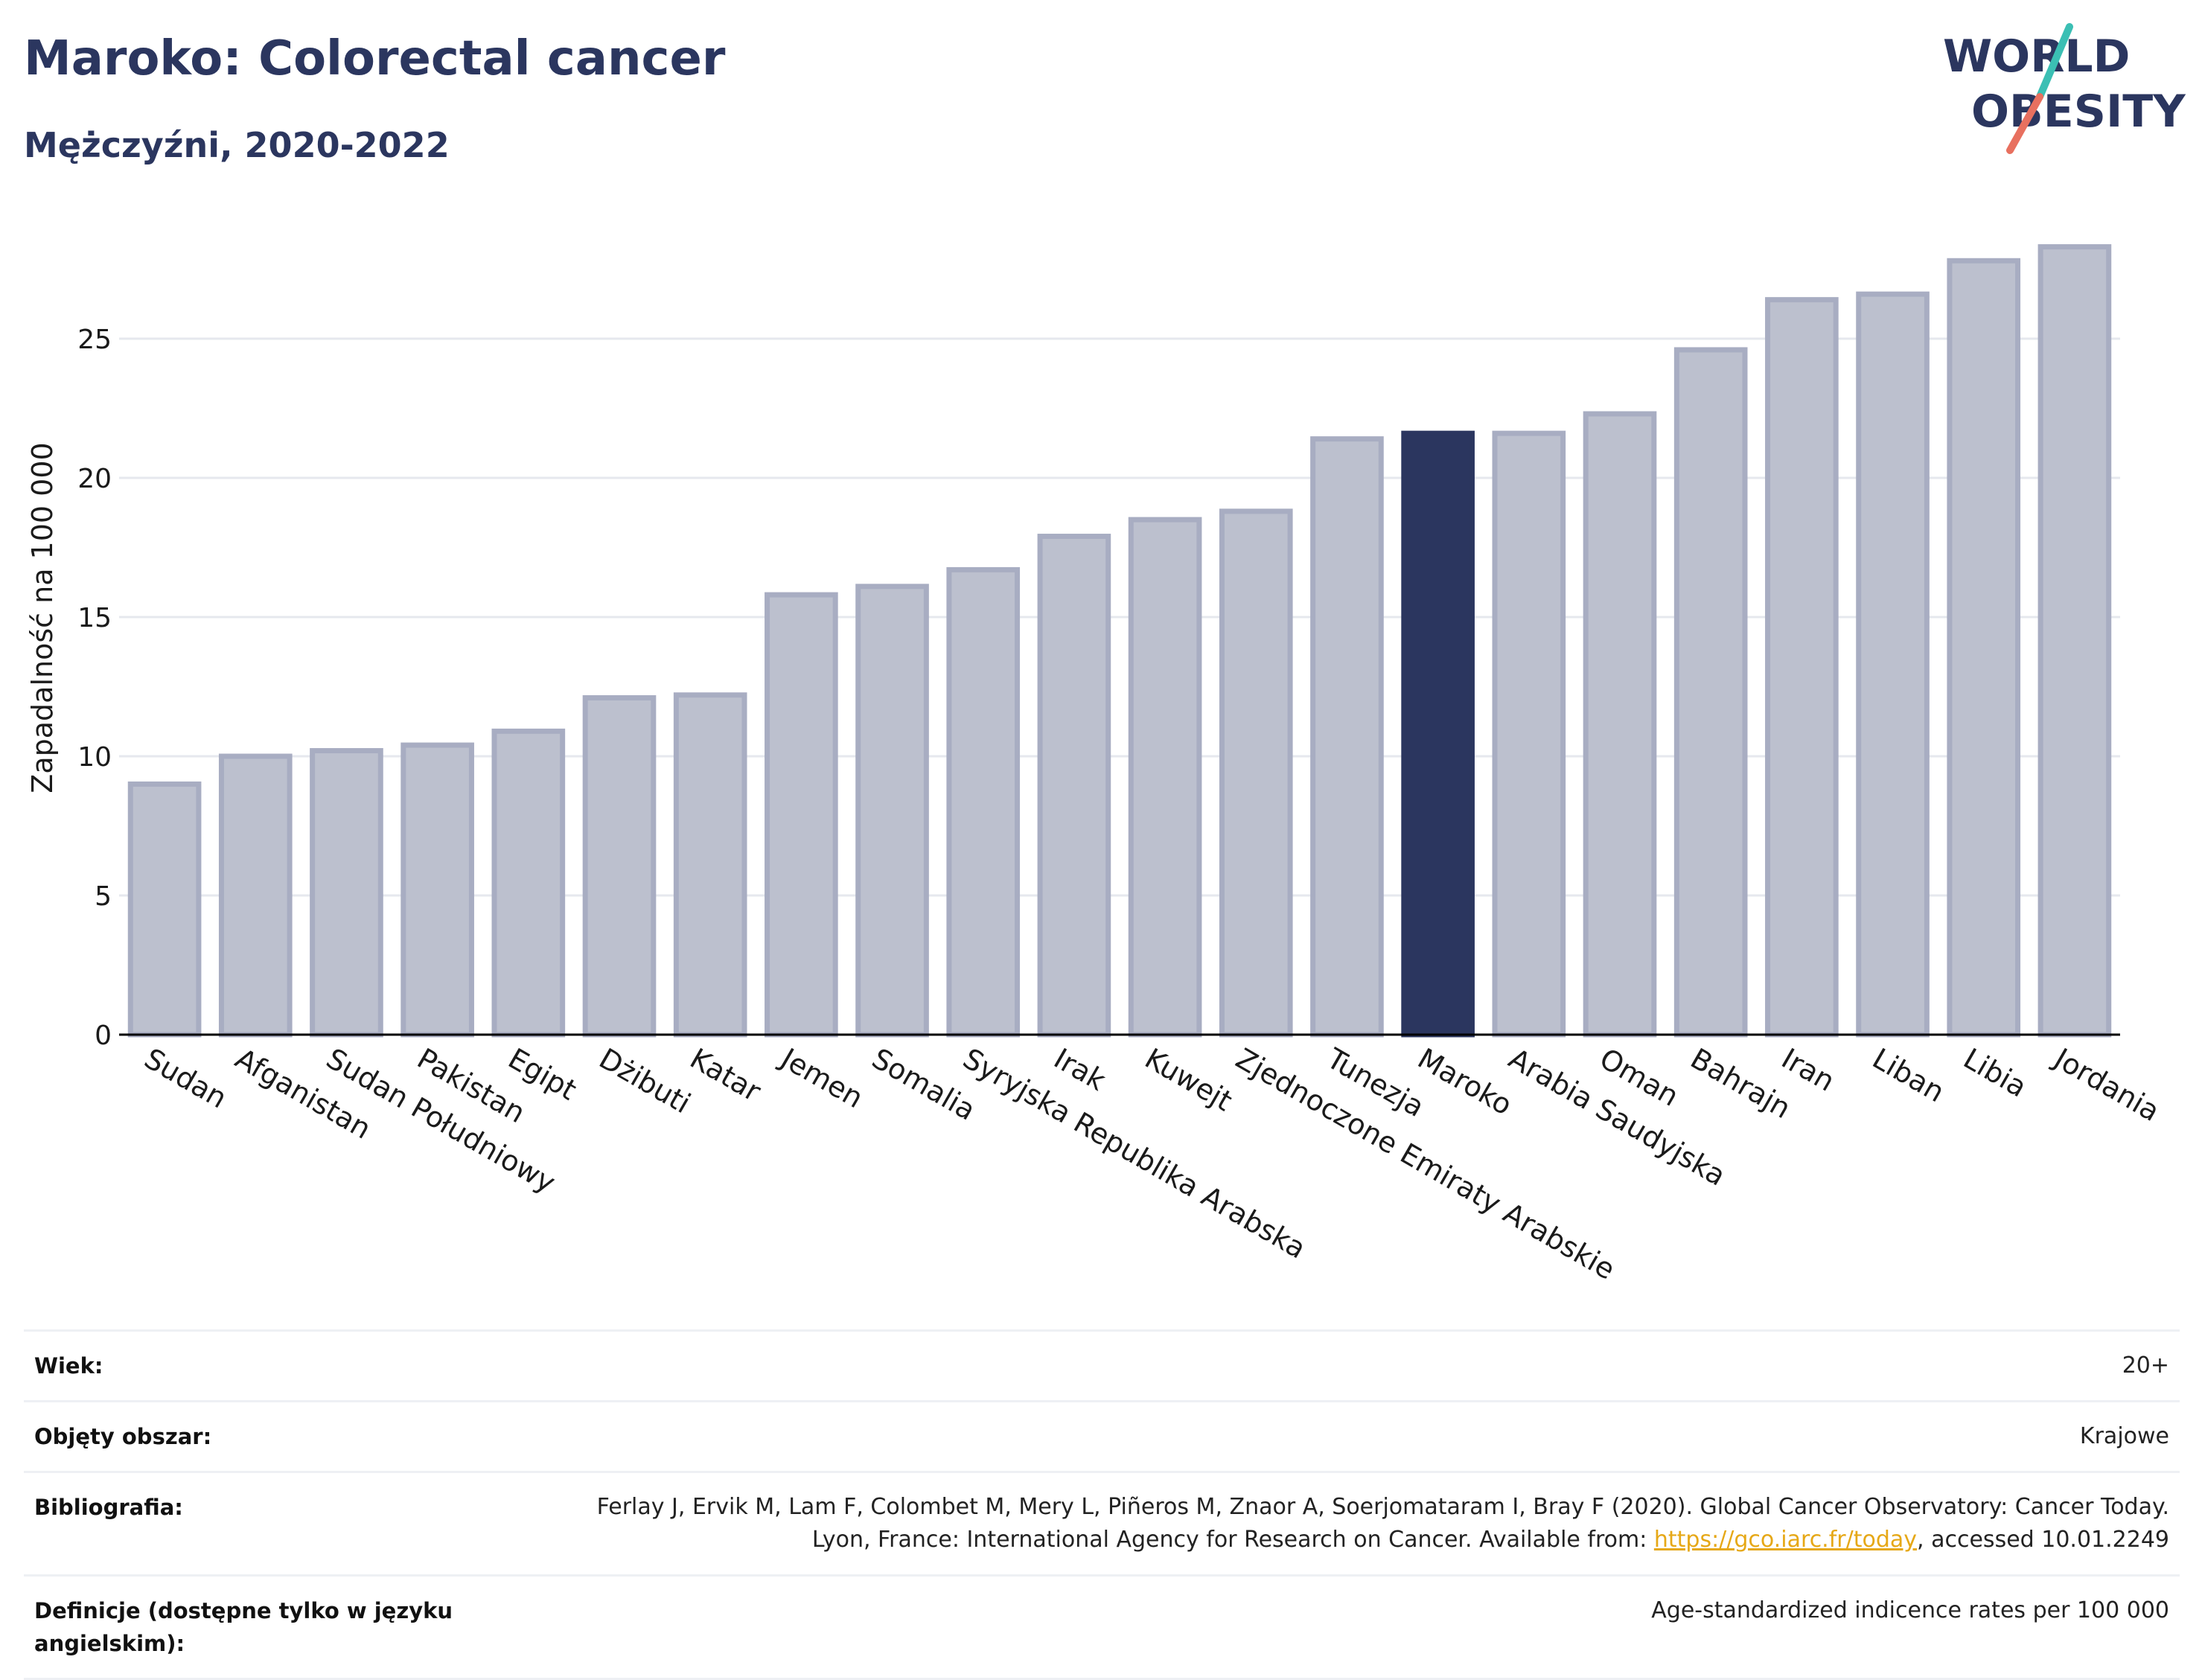 The image size is (2202, 1680). I want to click on x-tick-label: Jordania, so click(2107, 1084).